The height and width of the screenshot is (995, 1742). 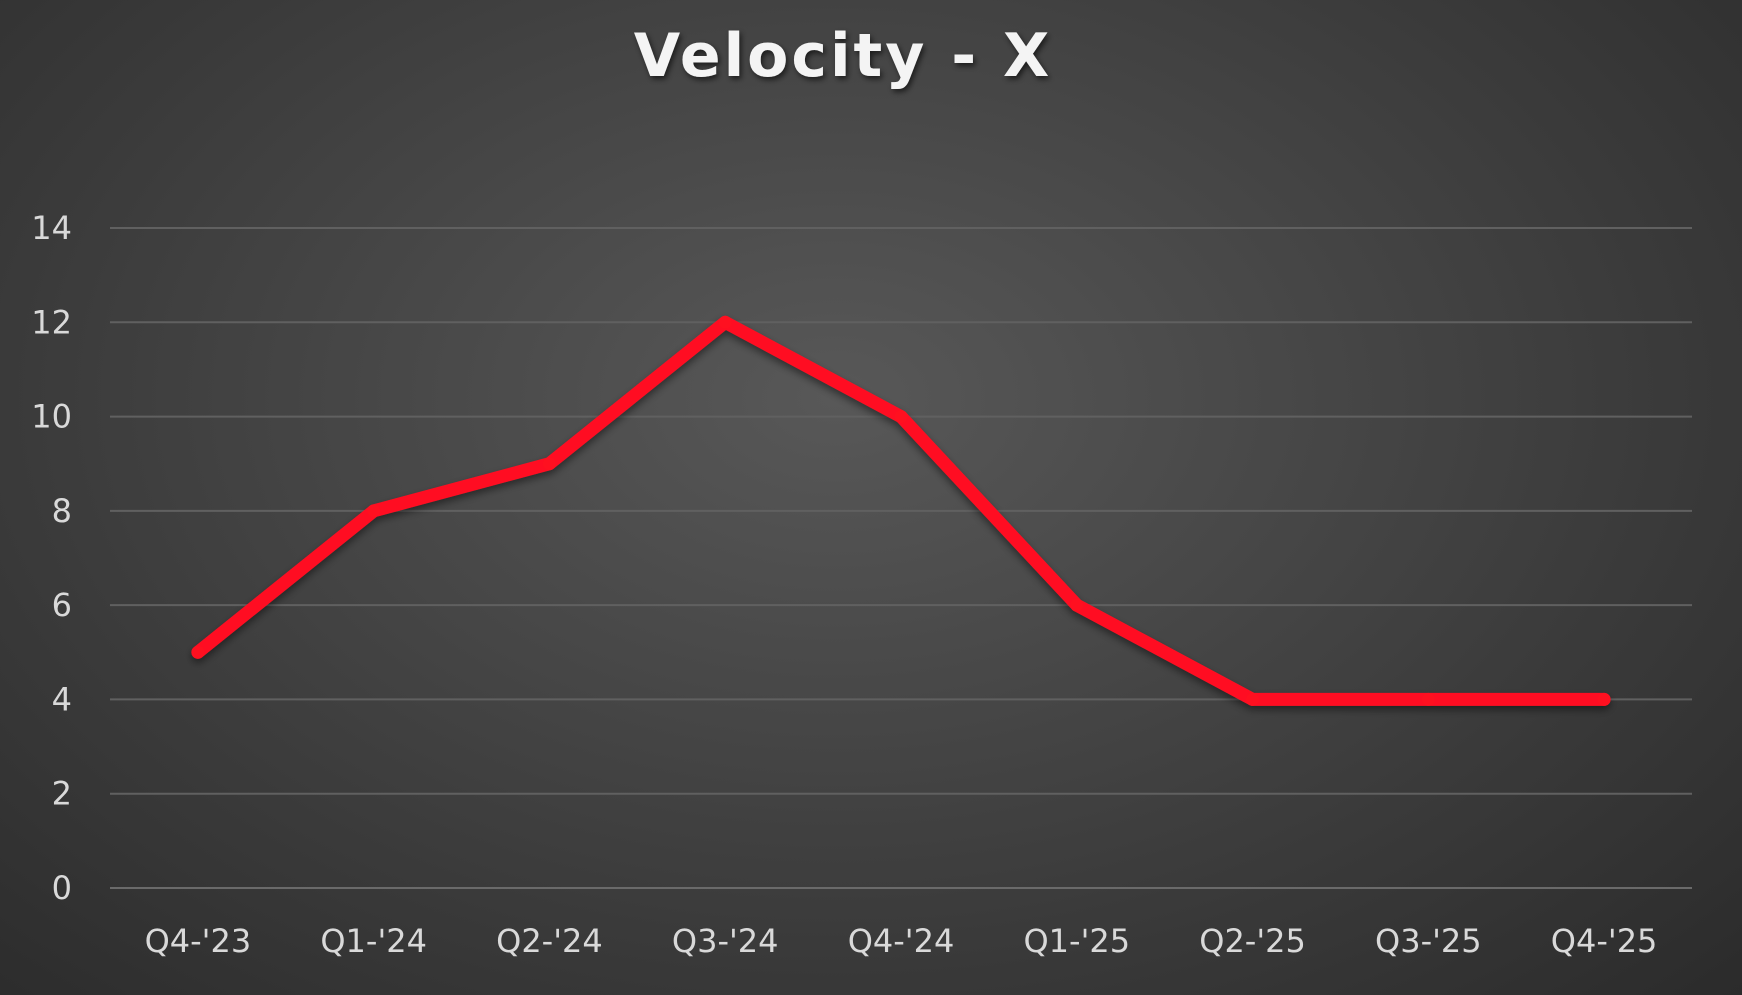 I want to click on y-tick-label: 0, so click(x=62, y=888).